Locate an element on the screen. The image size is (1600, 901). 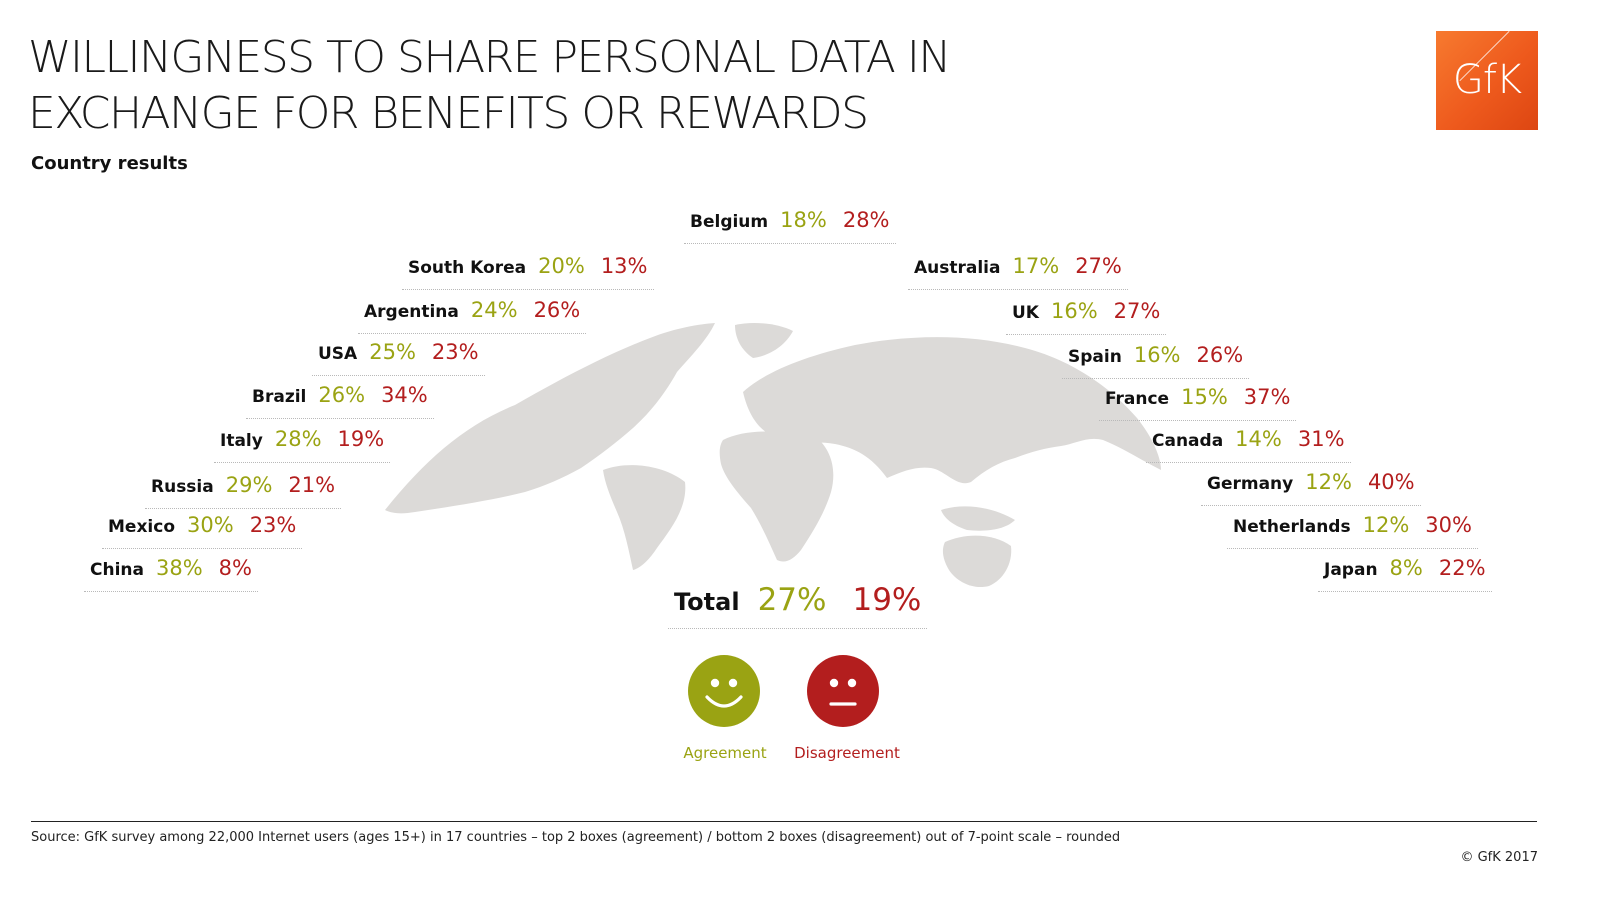
country-row-south-korea: South Korea 20% 13% is located at coordinates (528, 271).